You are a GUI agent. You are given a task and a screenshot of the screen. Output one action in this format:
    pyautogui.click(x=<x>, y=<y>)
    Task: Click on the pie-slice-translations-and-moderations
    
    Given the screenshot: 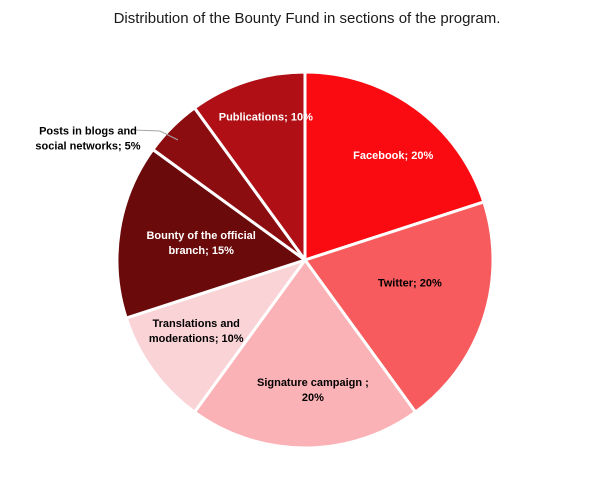 What is the action you would take?
    pyautogui.click(x=215, y=336)
    